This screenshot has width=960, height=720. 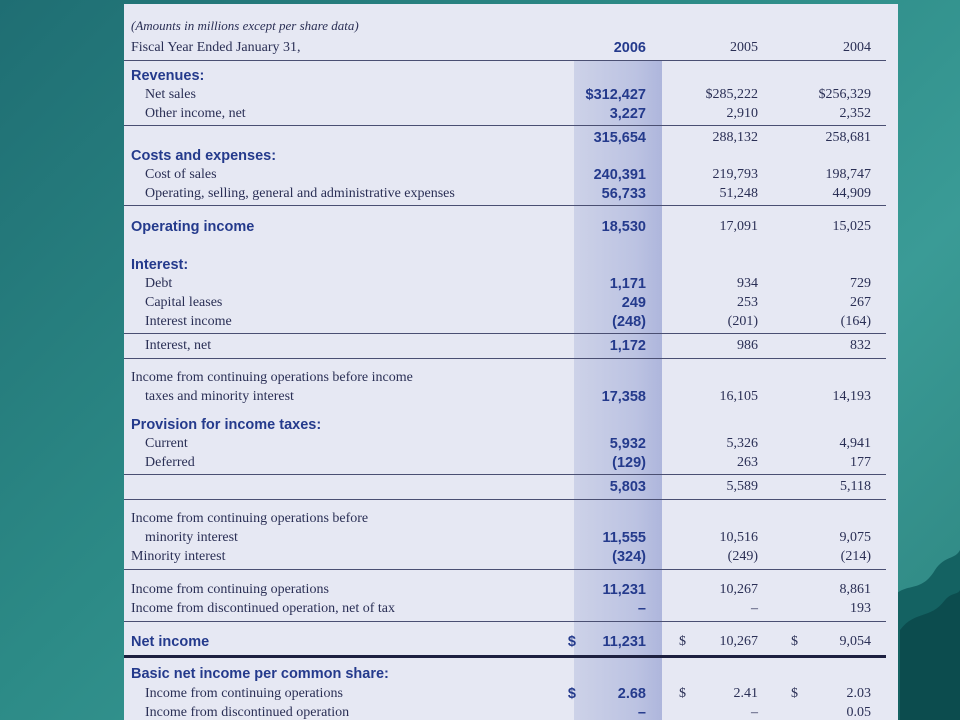 I want to click on row-label: Income from discontinued operation, so click(x=247, y=712).